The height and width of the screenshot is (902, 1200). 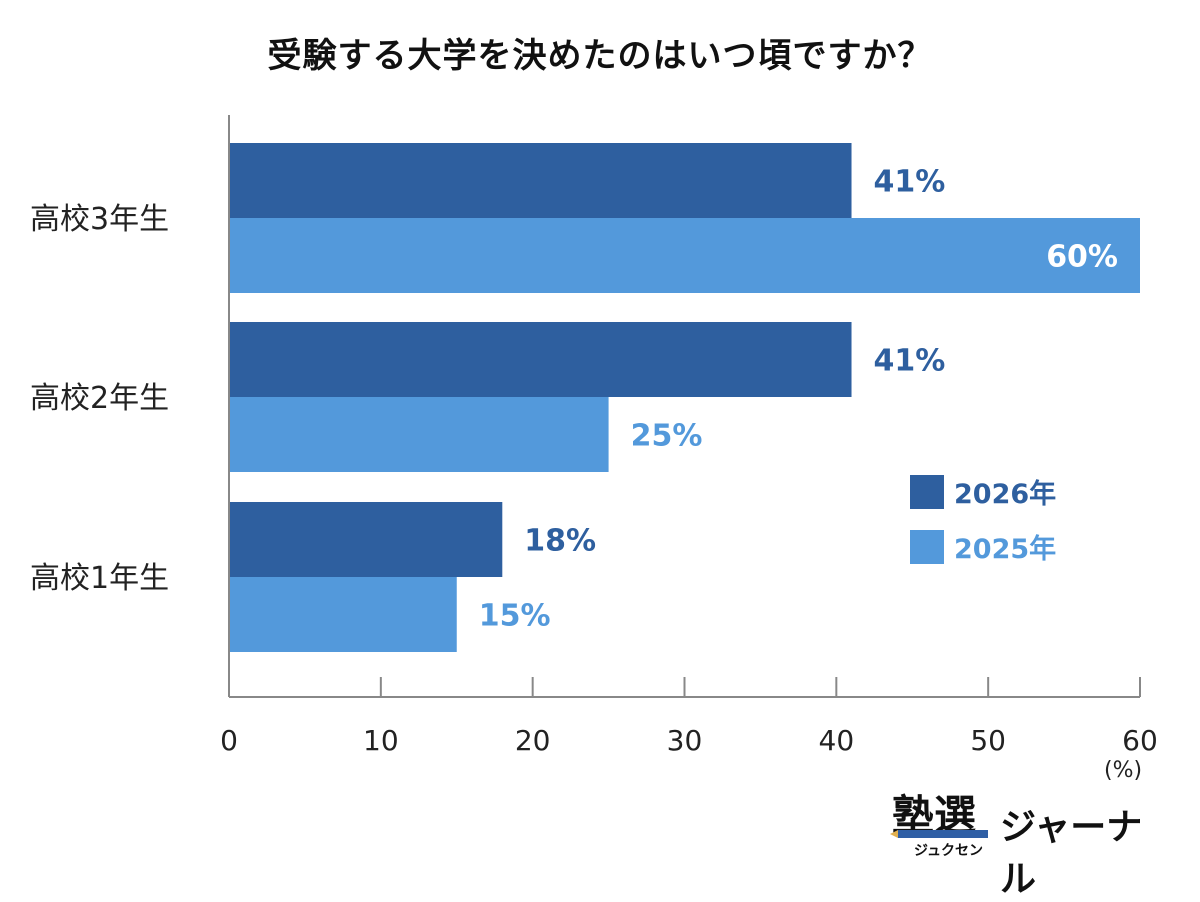 What do you see at coordinates (99, 219) in the screenshot?
I see `category-label: 高校3年生` at bounding box center [99, 219].